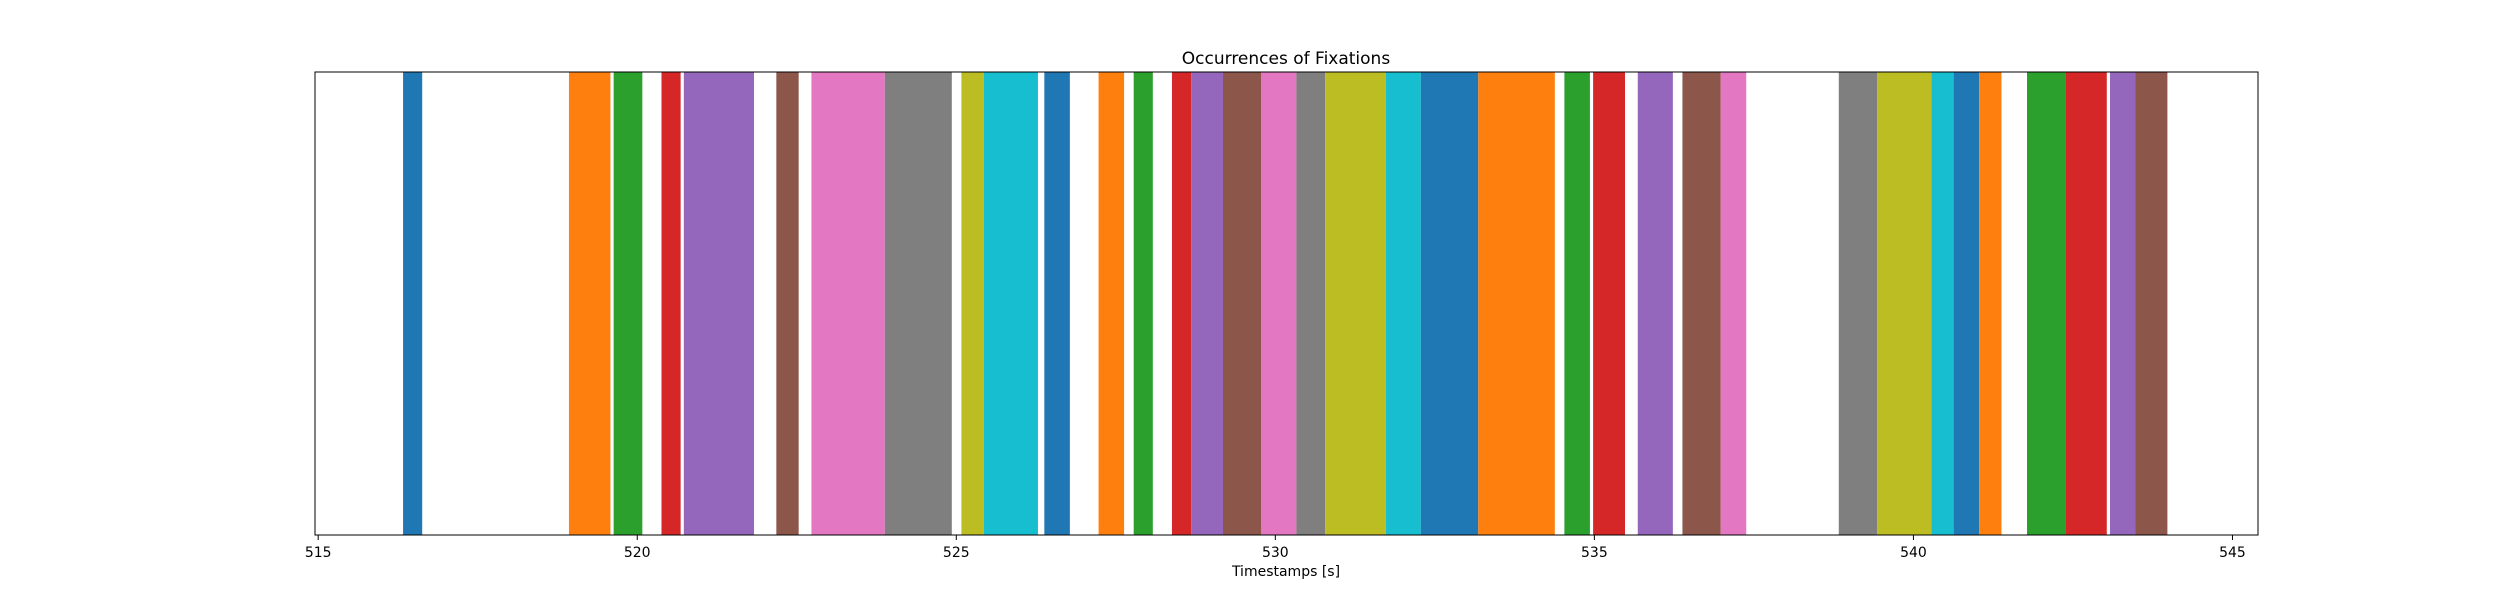 The height and width of the screenshot is (604, 2500). What do you see at coordinates (1275, 553) in the screenshot?
I see `x-tick-label: 530` at bounding box center [1275, 553].